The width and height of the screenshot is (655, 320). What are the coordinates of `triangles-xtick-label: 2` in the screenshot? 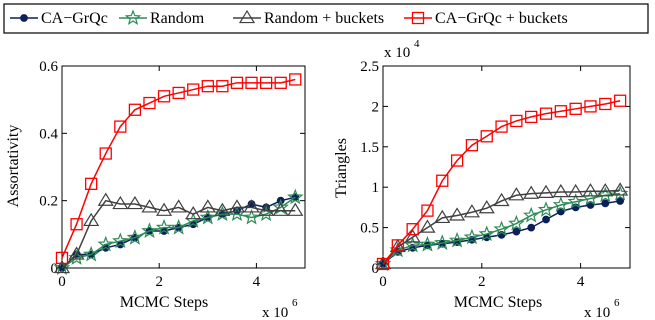 It's located at (482, 282).